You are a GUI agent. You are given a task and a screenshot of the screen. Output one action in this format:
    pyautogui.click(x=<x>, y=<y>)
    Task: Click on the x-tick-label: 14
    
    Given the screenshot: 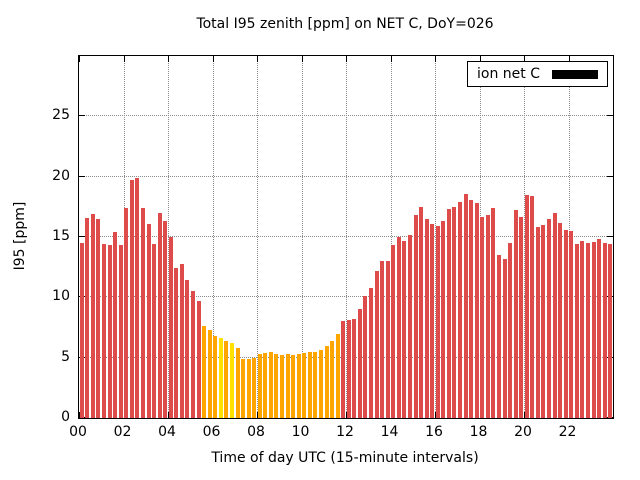 What is the action you would take?
    pyautogui.click(x=389, y=432)
    